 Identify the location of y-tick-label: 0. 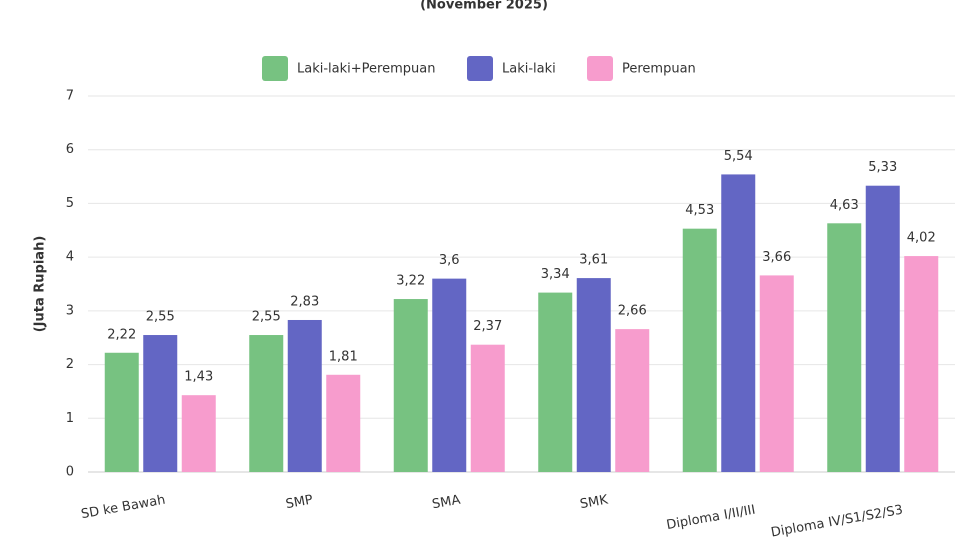
(70, 472).